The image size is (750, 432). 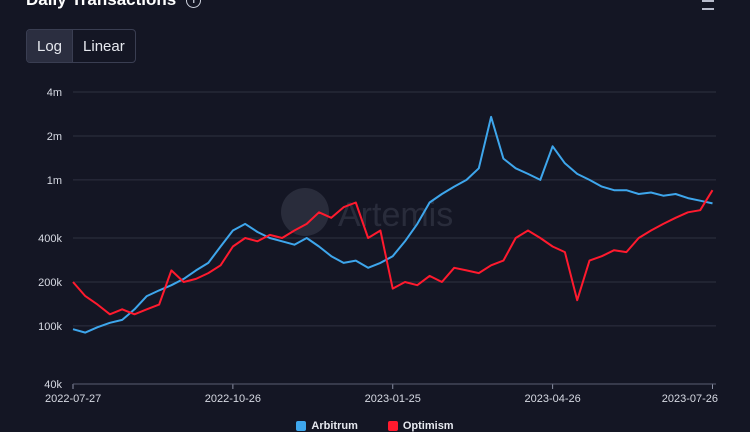 I want to click on x-tick-label: 2023-04-26, so click(x=552, y=399).